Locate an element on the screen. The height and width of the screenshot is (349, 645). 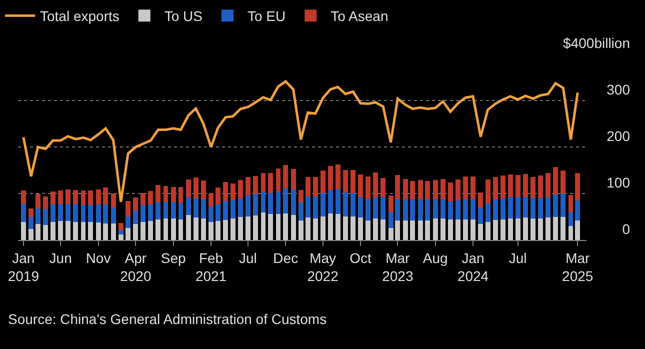
y-tick-label: 200 is located at coordinates (618, 136).